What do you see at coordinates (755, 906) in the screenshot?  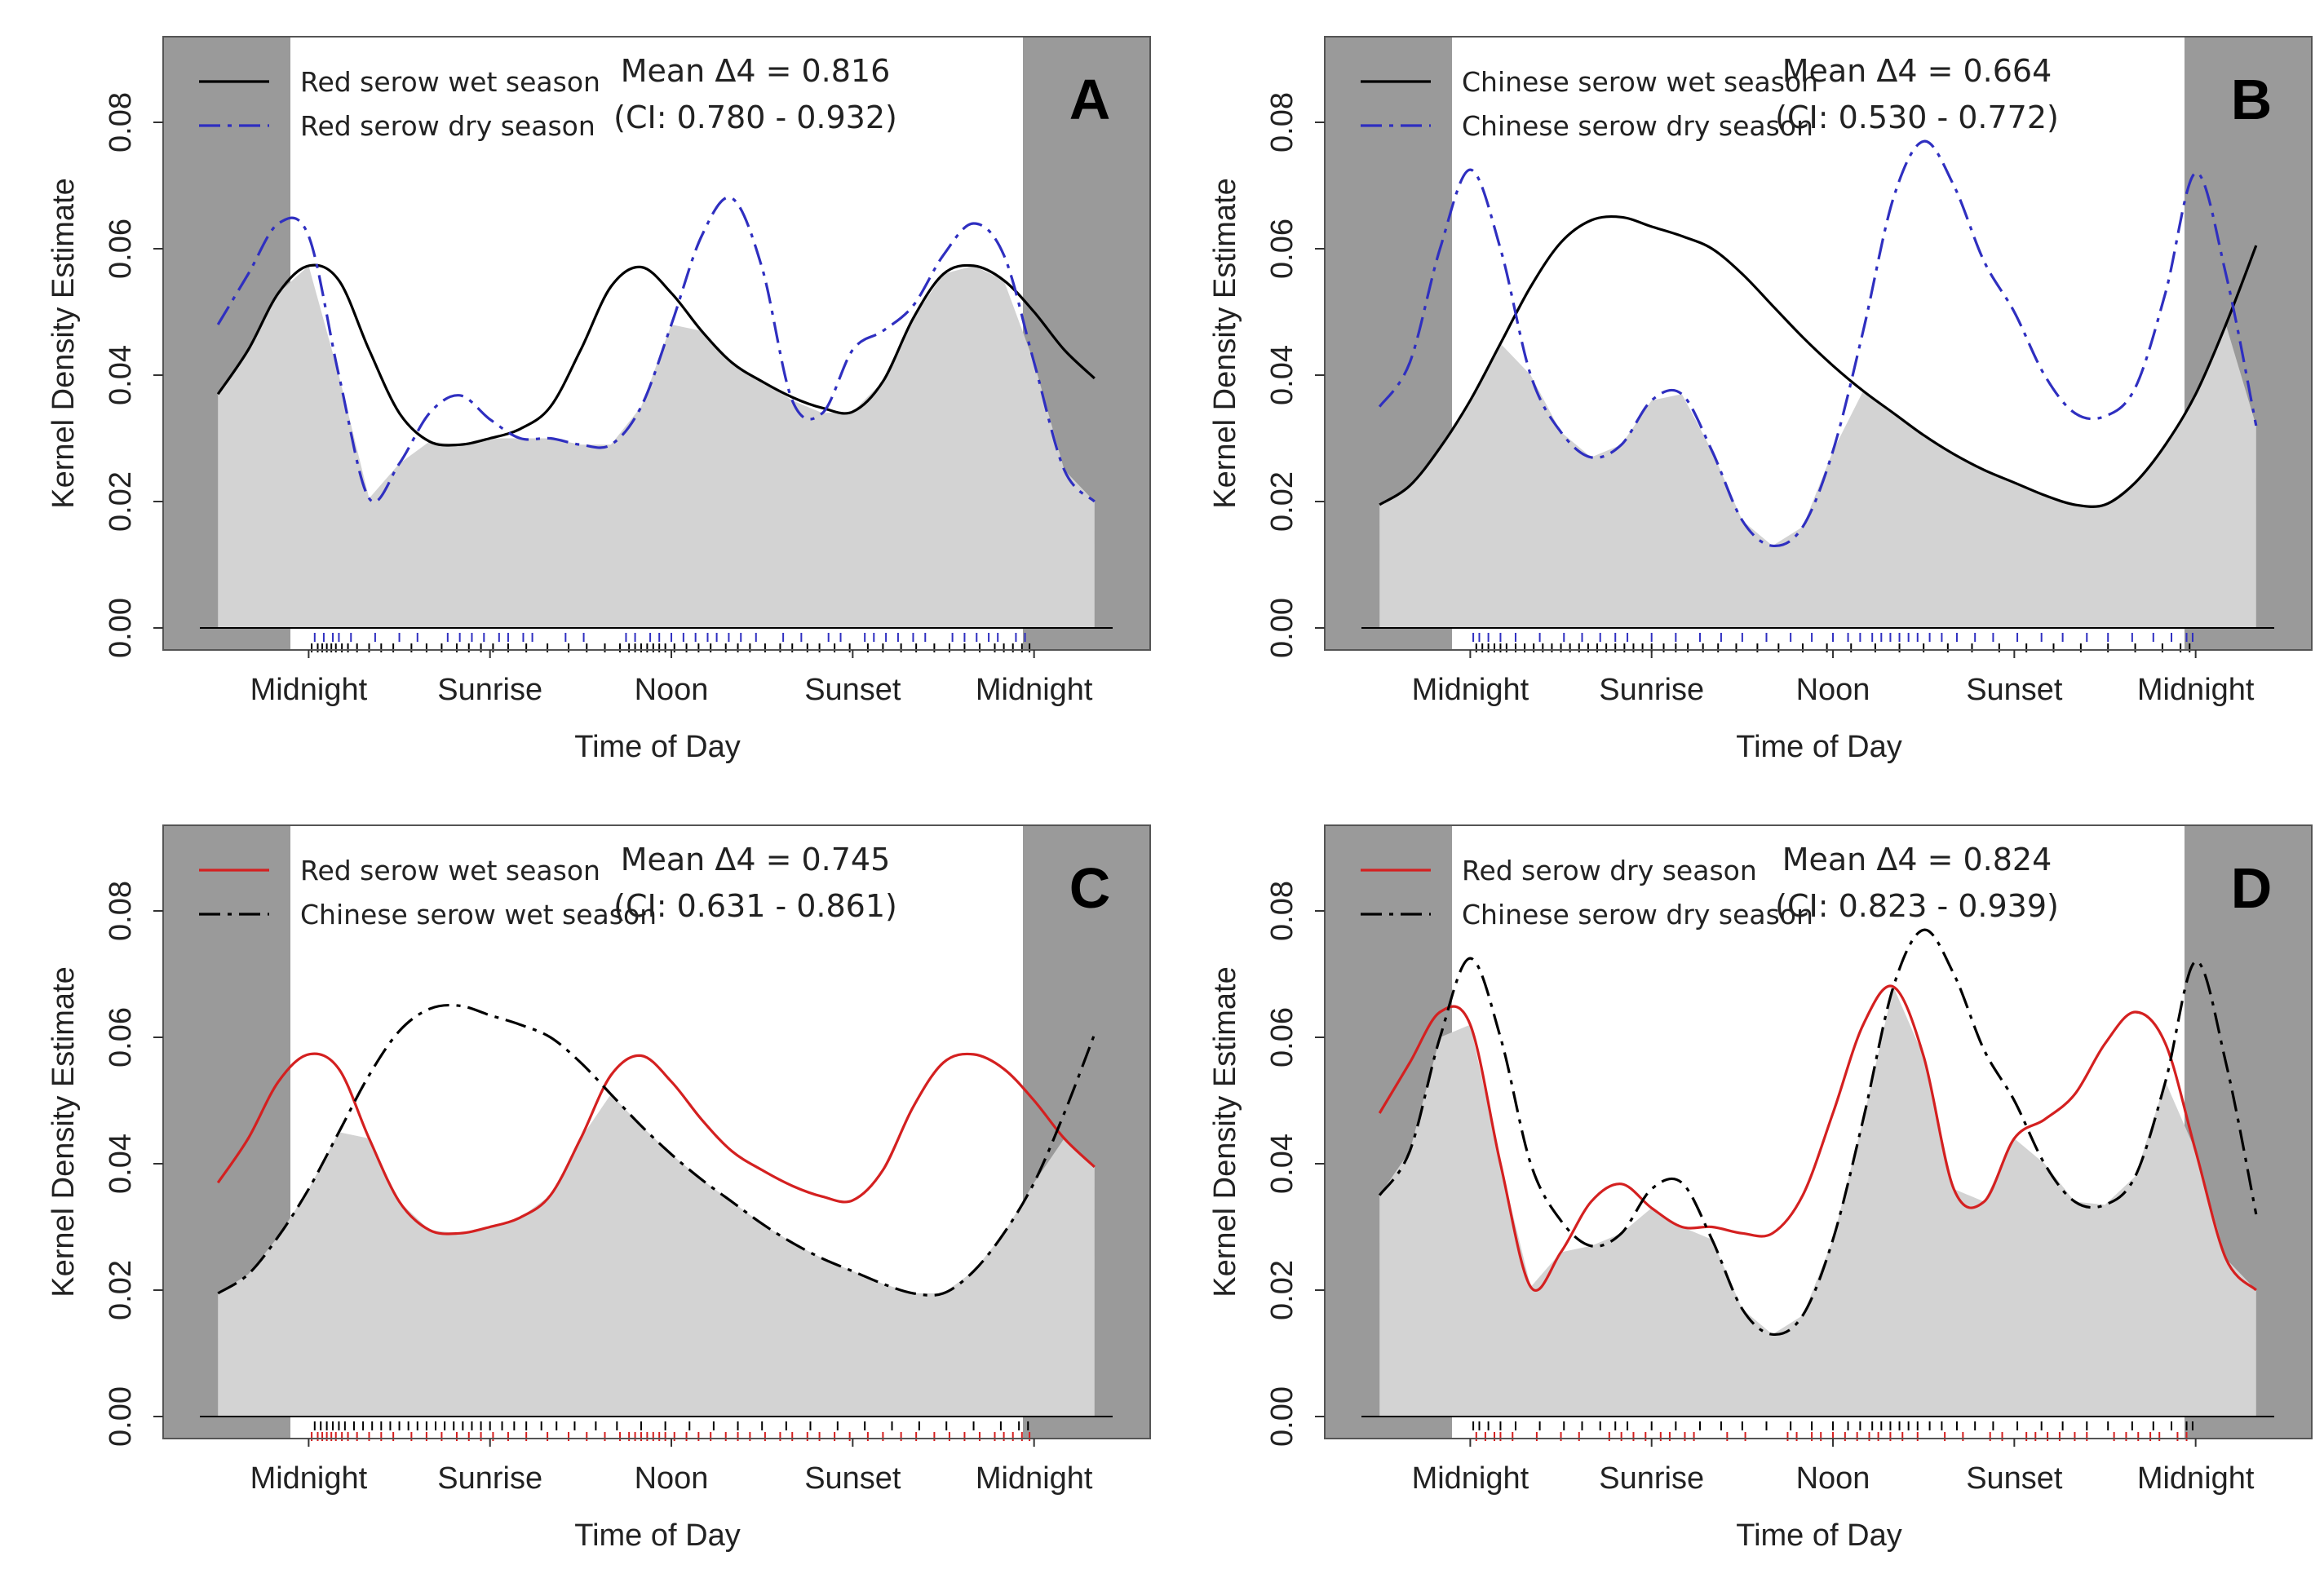 I see `confidence-interval: (CI: 0.631 - 0.861)` at bounding box center [755, 906].